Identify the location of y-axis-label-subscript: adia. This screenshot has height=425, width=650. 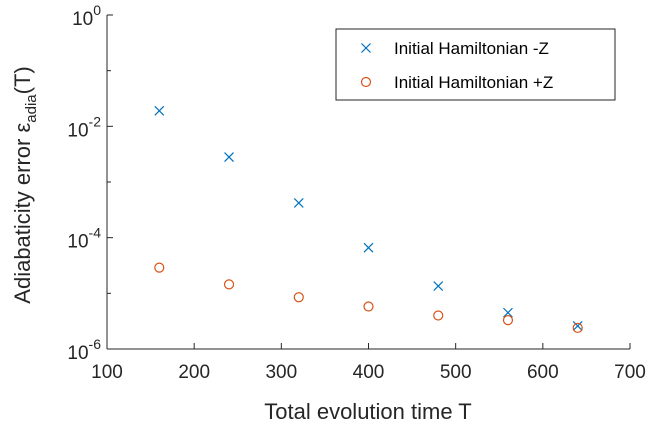
(31, 108).